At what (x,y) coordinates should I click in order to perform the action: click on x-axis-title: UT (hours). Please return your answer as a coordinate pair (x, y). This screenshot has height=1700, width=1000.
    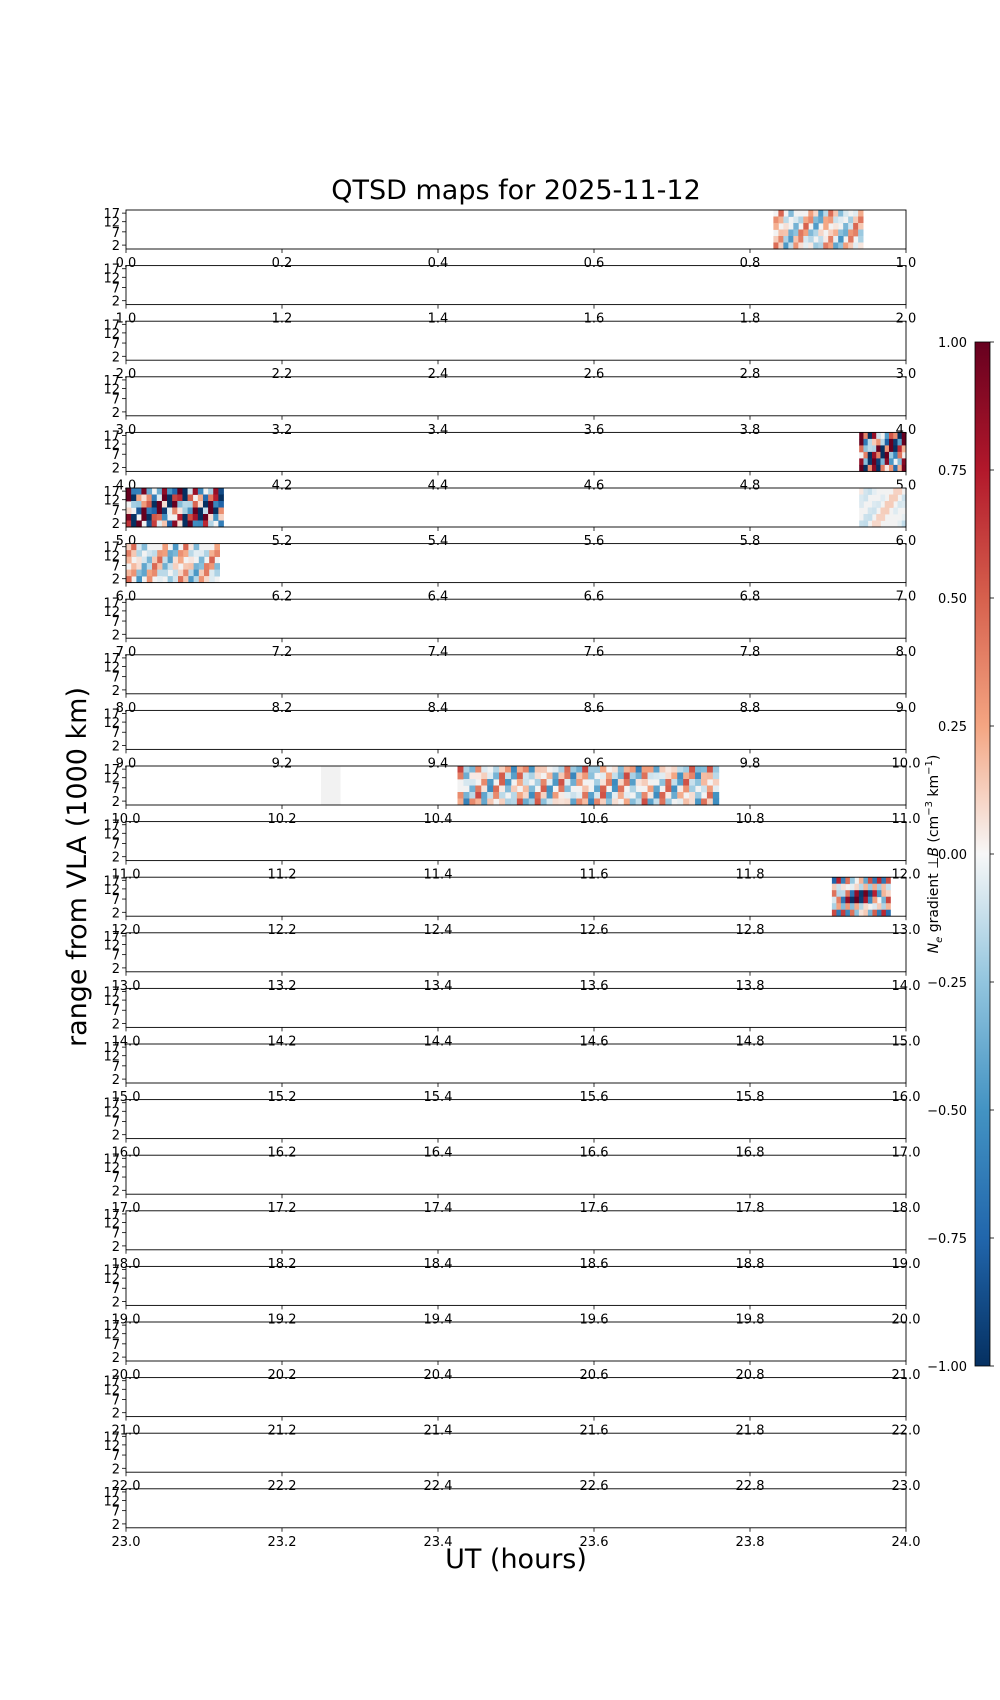
    Looking at the image, I should click on (516, 1559).